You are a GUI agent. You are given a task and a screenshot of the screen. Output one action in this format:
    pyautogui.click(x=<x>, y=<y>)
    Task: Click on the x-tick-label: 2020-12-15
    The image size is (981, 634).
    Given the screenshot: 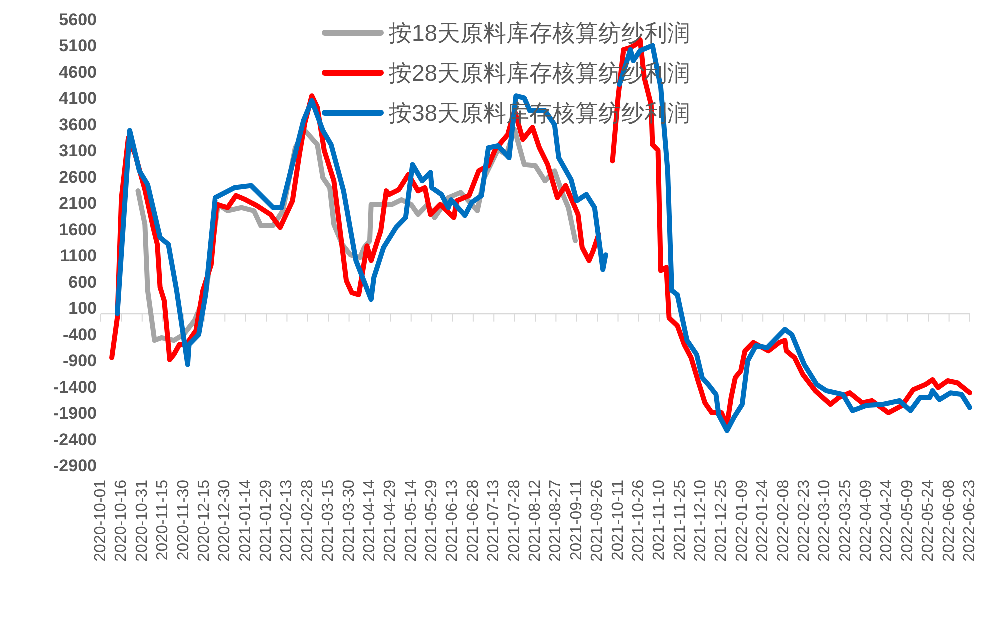 What is the action you would take?
    pyautogui.click(x=204, y=521)
    